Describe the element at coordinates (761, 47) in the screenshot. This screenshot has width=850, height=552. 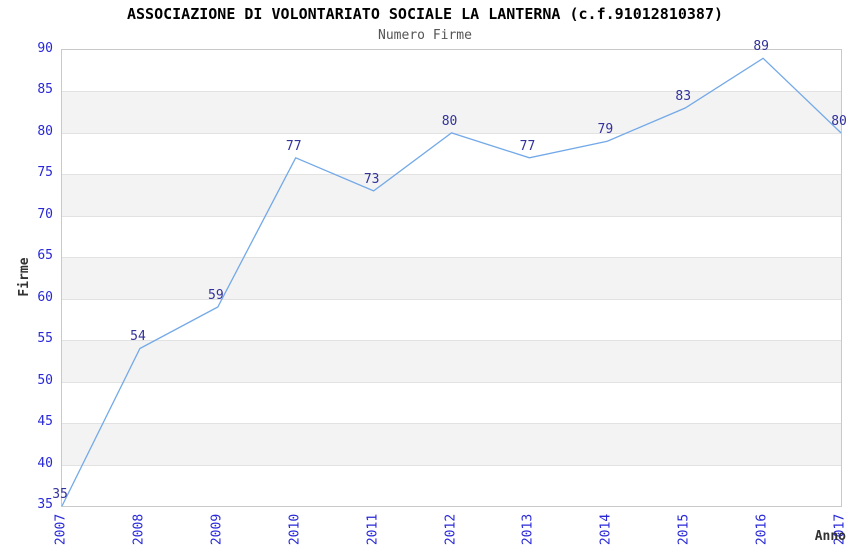
I see `data-point-label: 89` at that location.